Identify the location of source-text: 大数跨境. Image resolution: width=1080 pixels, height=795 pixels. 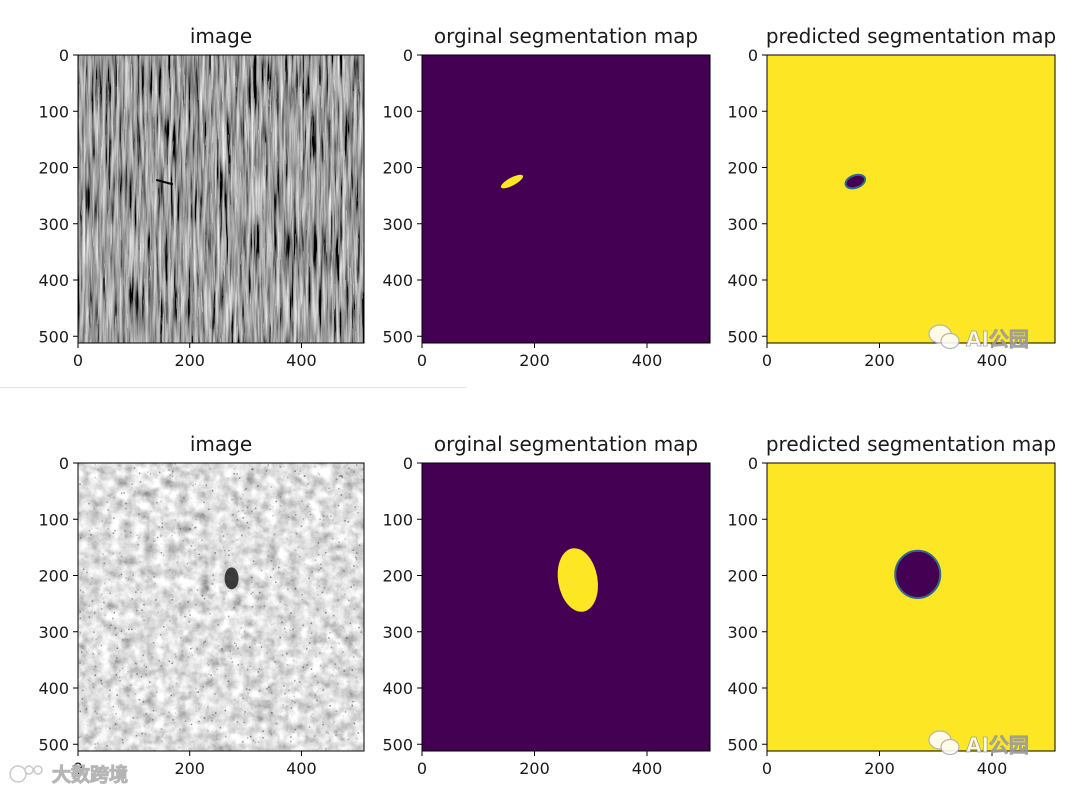
(90, 774).